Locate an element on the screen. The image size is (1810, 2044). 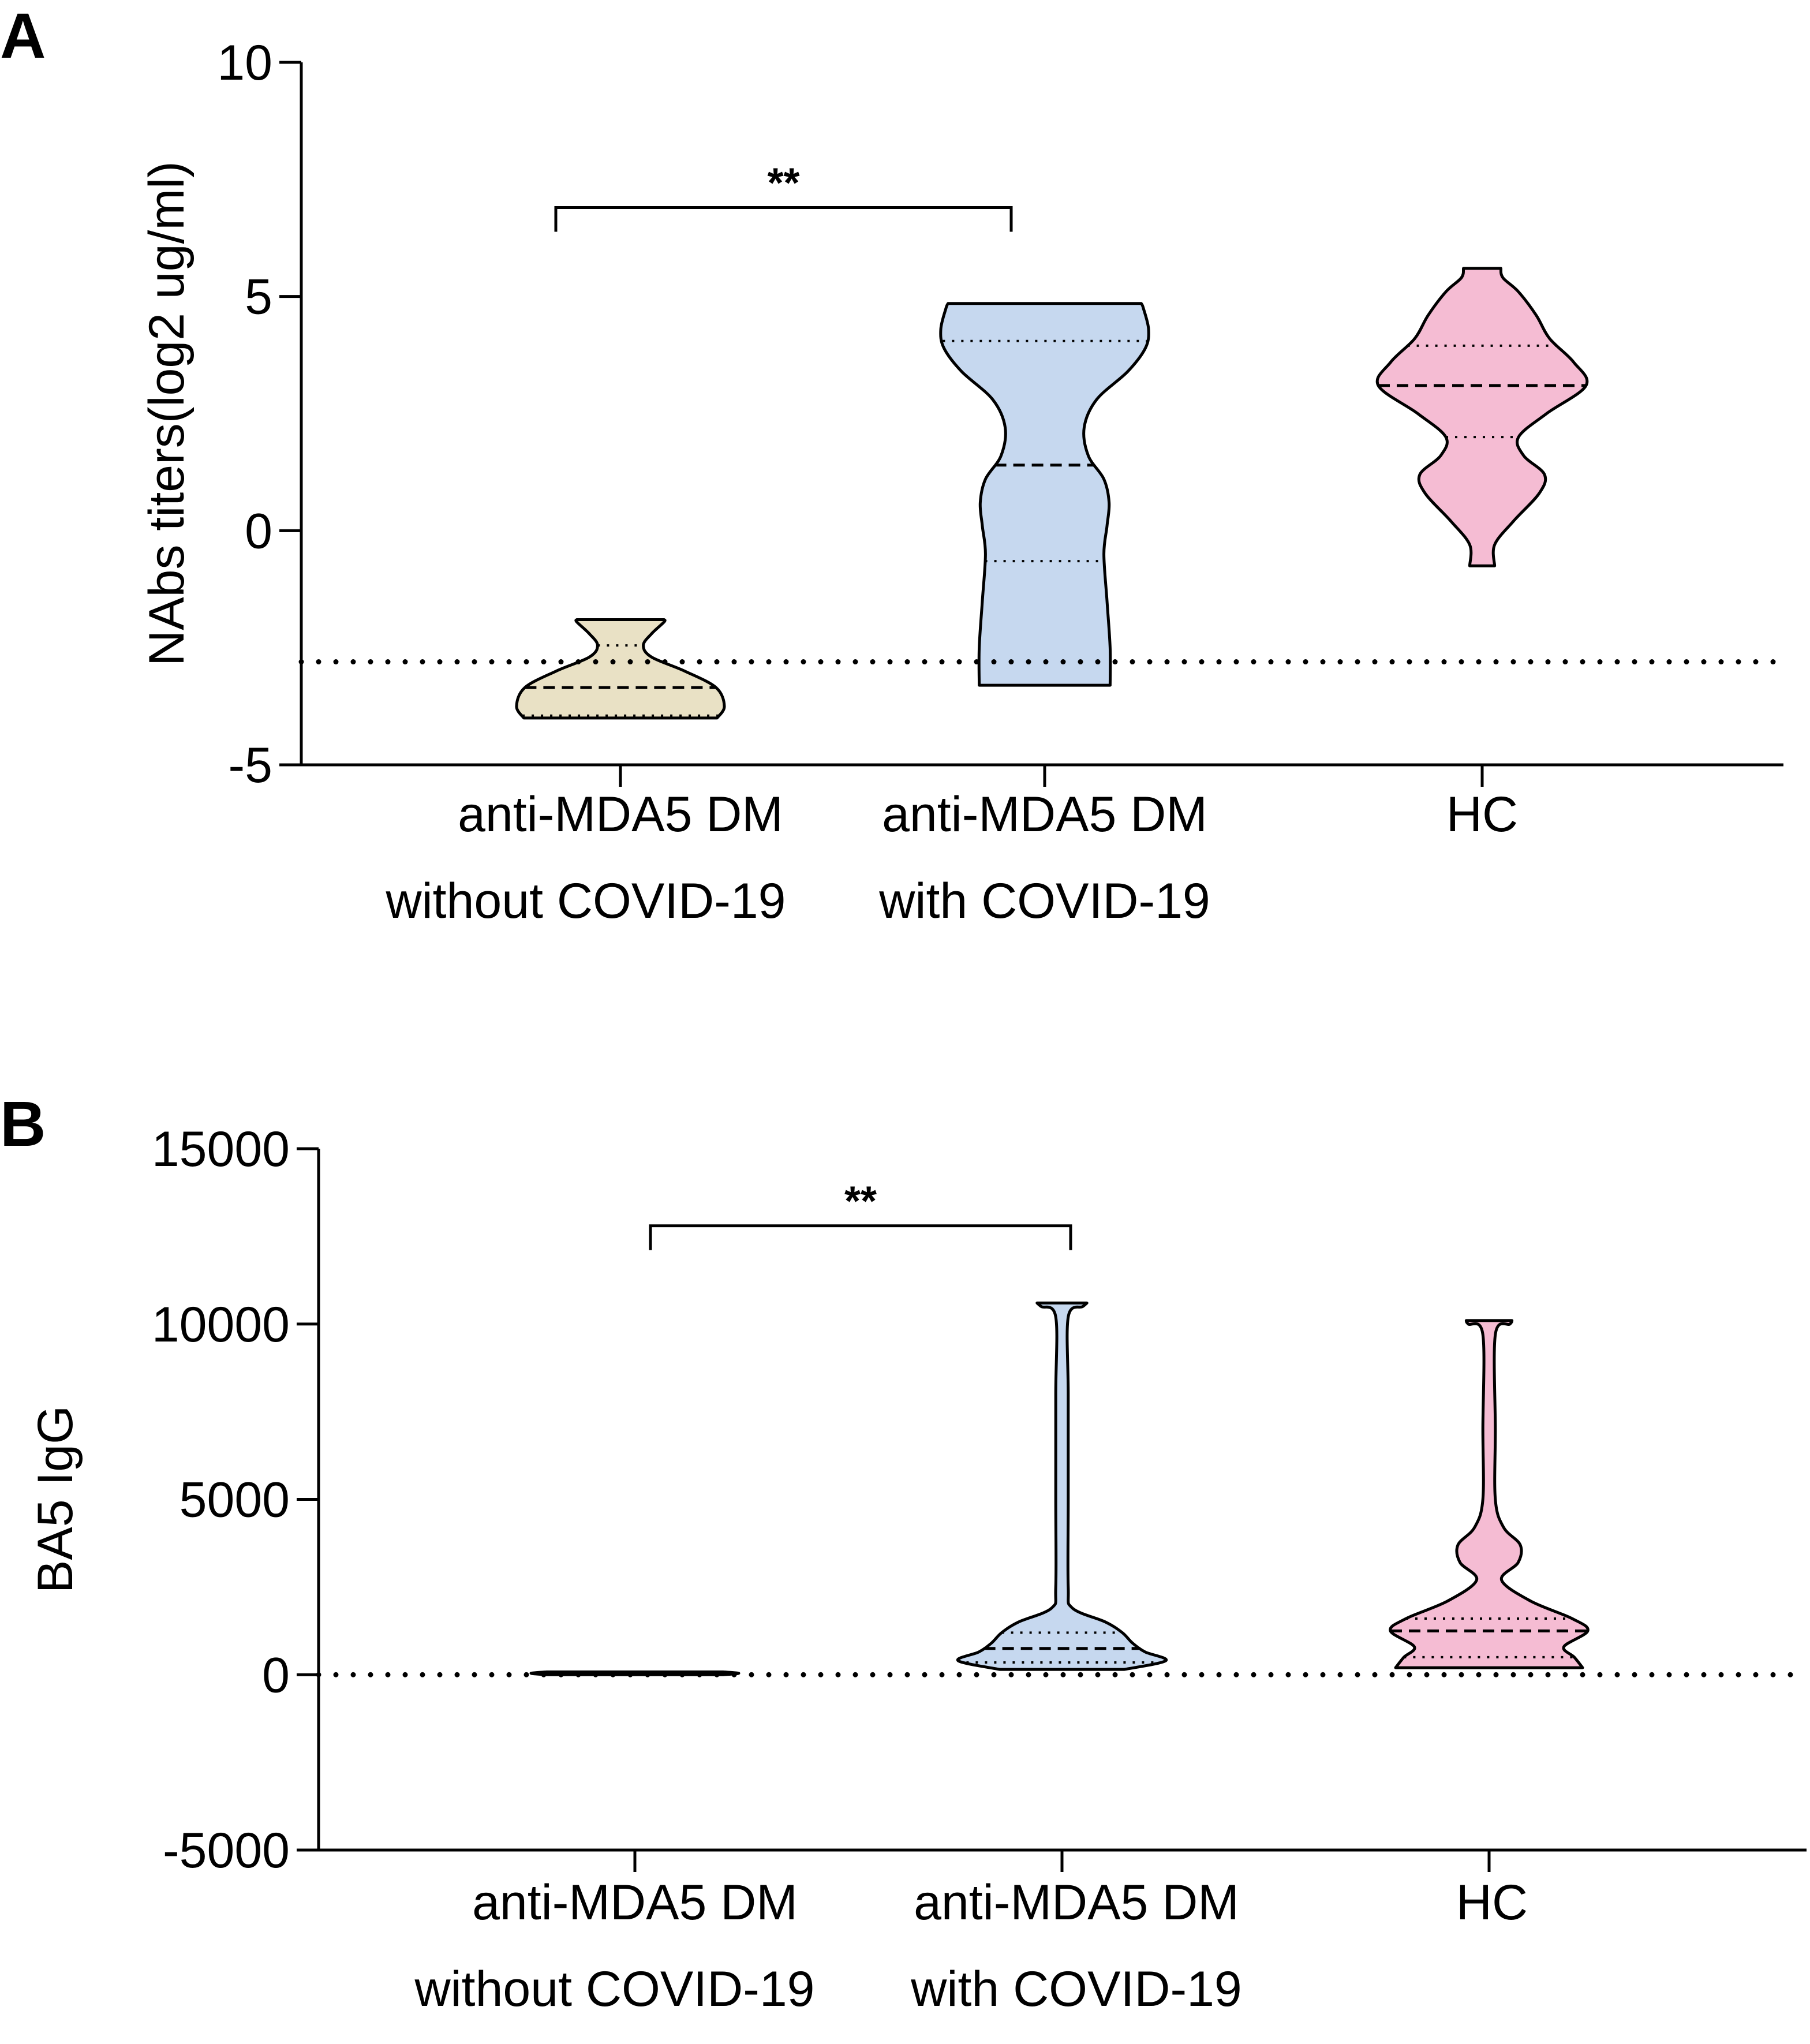
y-axis-title: NAbs titers(log2 ug/ml) is located at coordinates (167, 413).